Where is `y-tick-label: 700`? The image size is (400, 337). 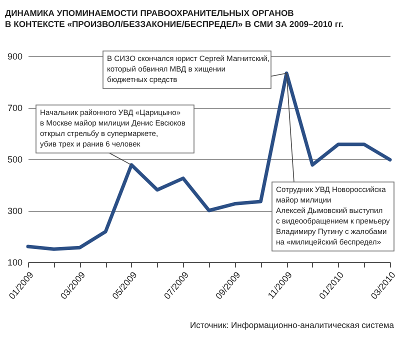
y-tick-label: 700 is located at coordinates (14, 108).